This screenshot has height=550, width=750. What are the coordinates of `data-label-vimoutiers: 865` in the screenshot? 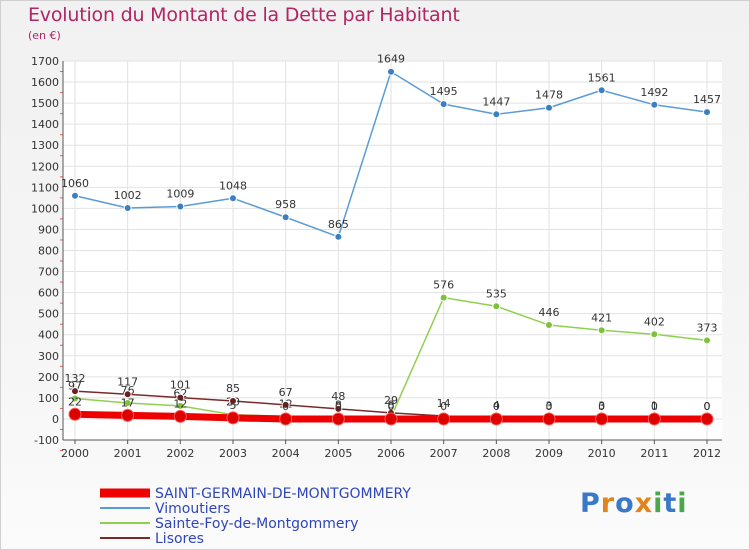 It's located at (338, 224).